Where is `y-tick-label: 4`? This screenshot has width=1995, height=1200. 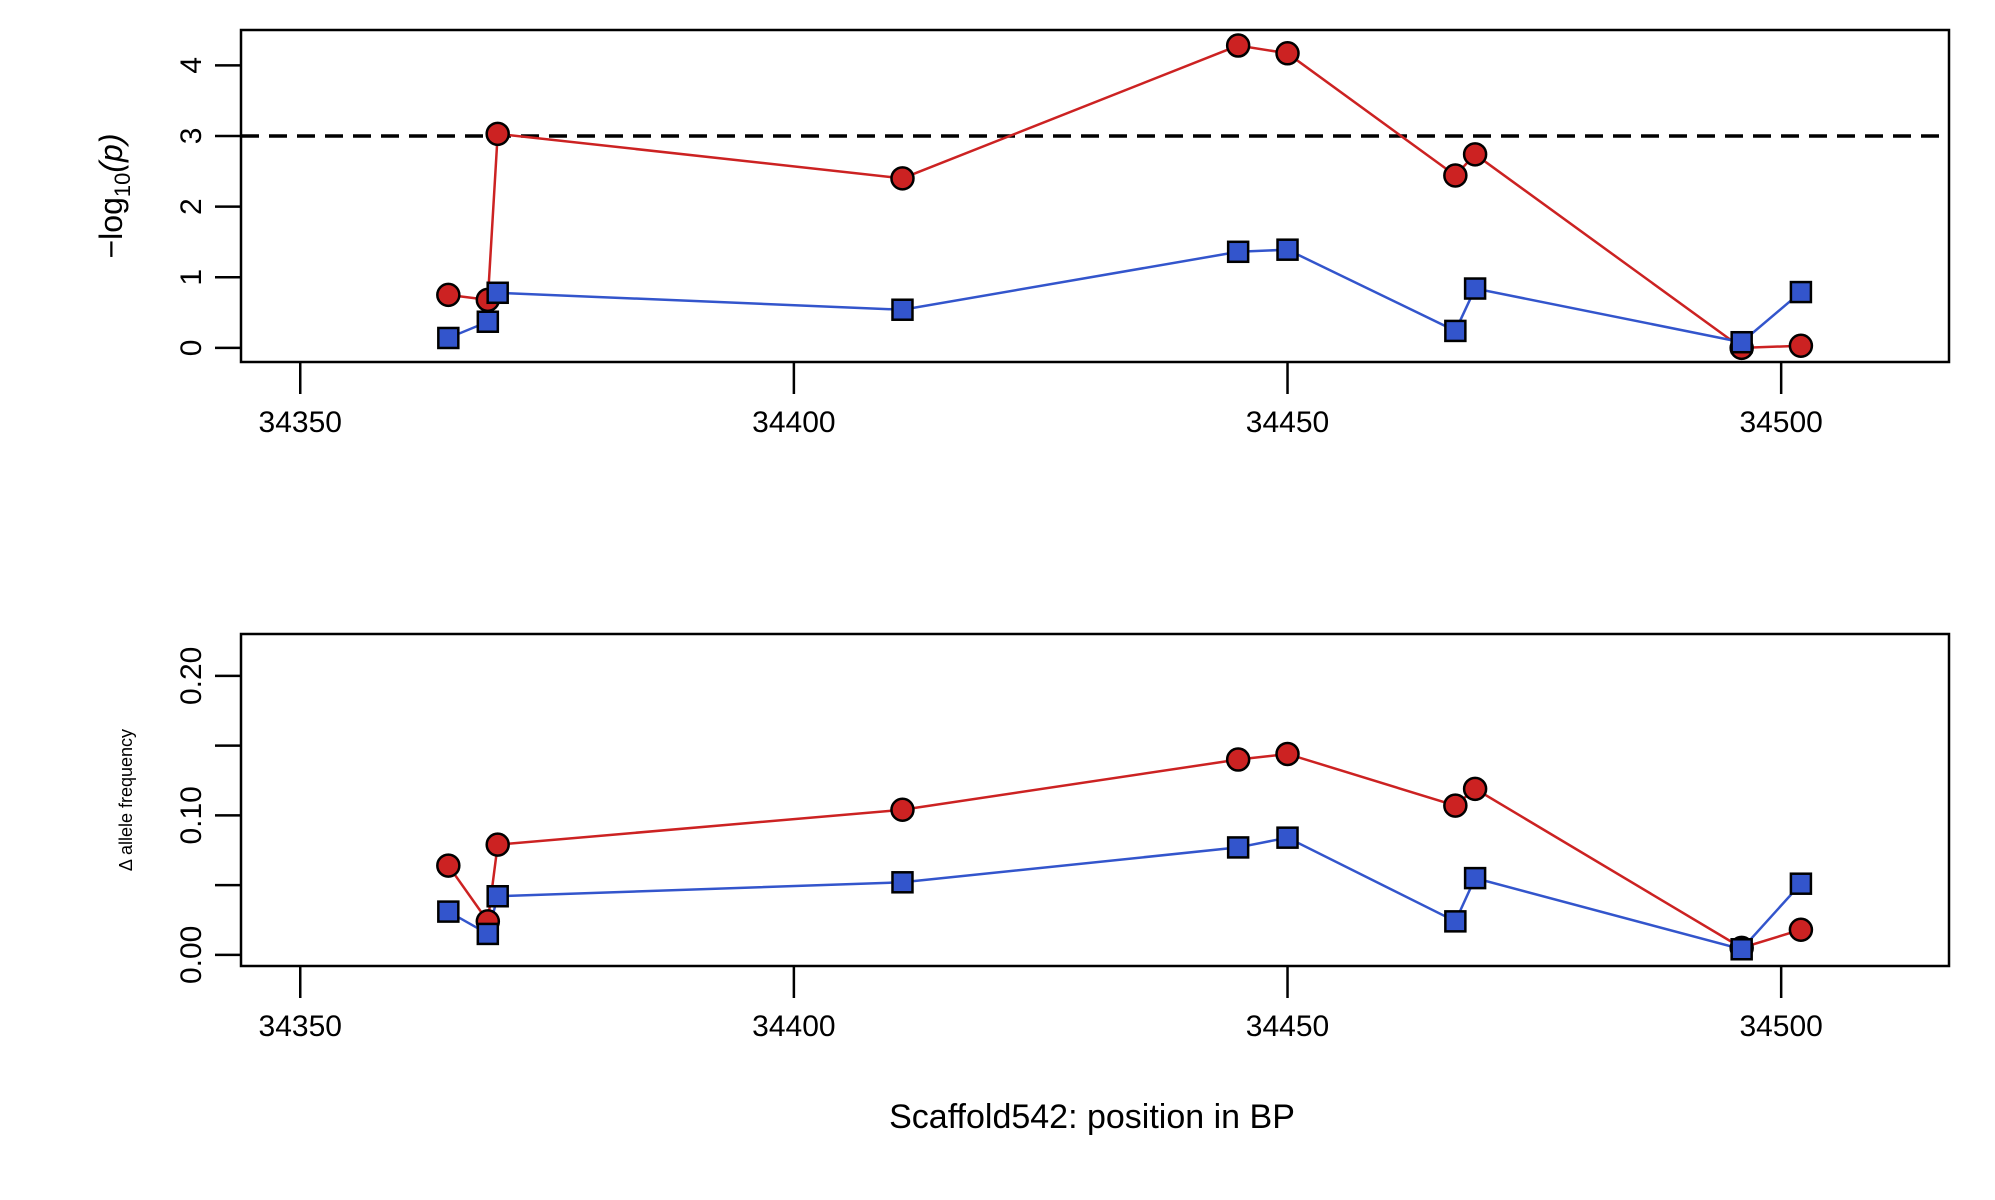
y-tick-label: 4 is located at coordinates (191, 65).